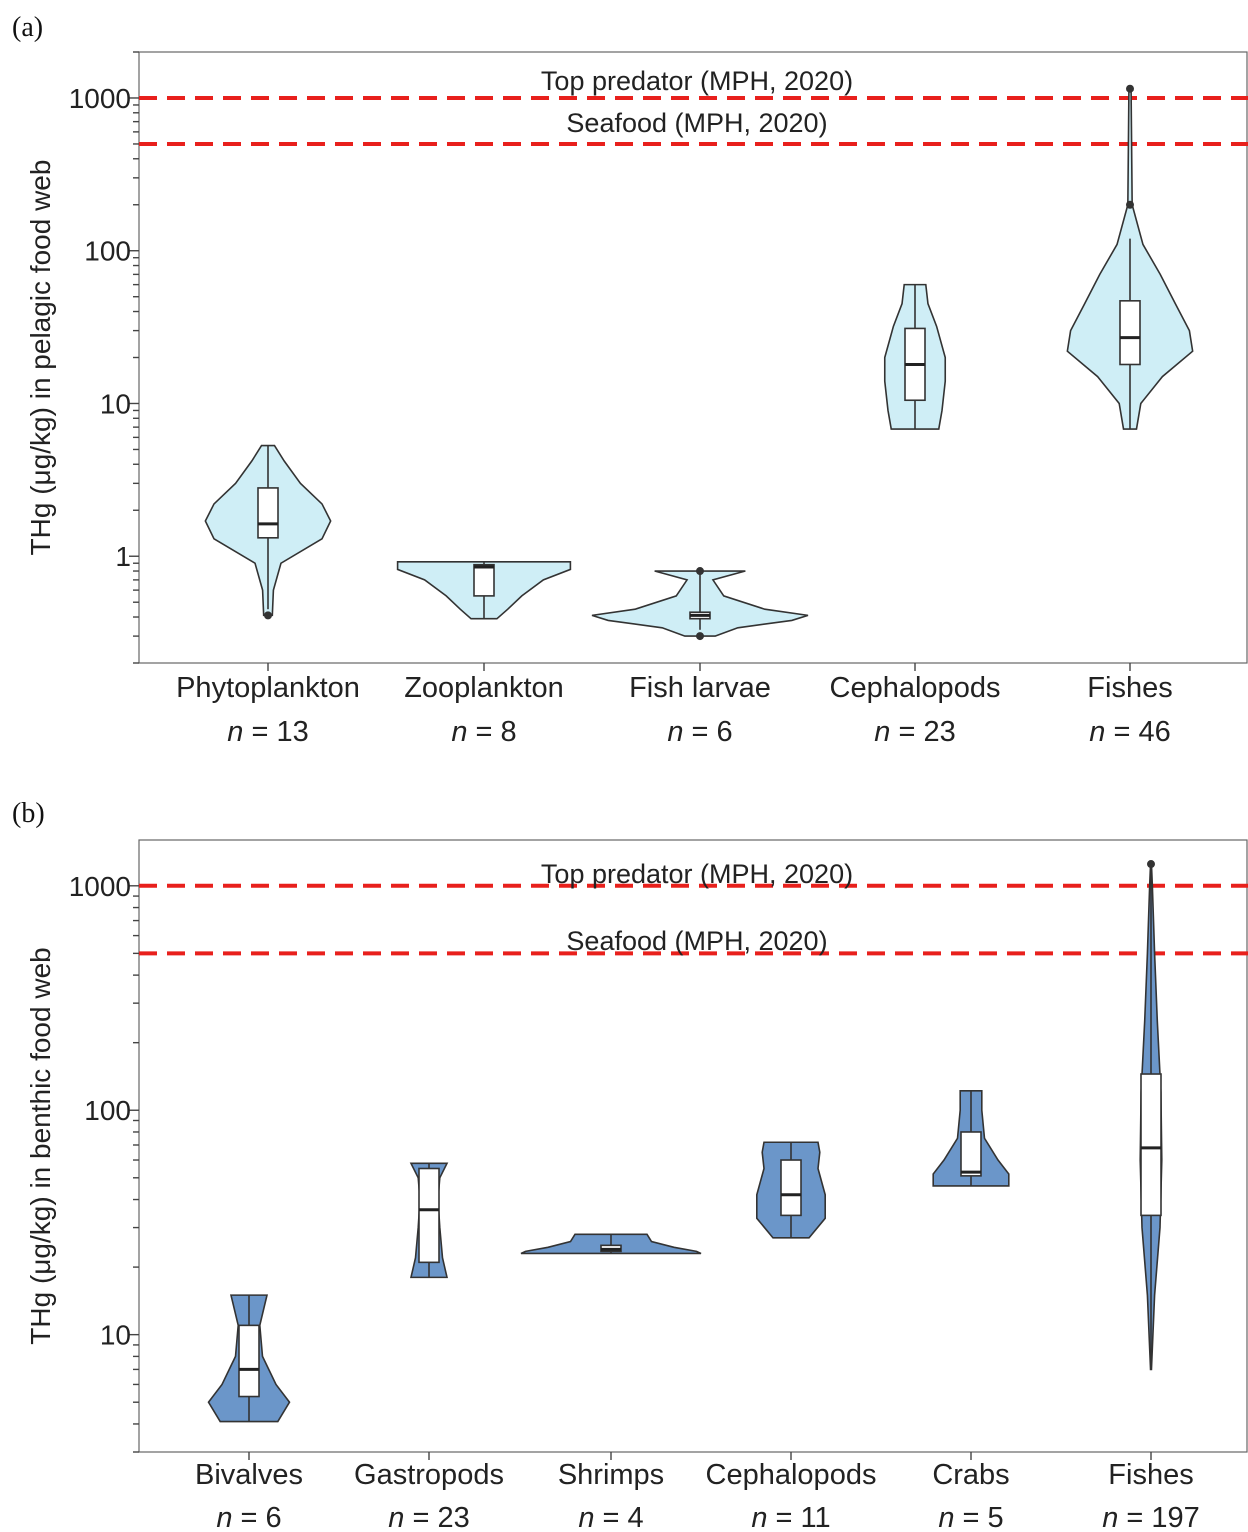 This screenshot has height=1532, width=1248. I want to click on violin-bivalves, so click(249, 1358).